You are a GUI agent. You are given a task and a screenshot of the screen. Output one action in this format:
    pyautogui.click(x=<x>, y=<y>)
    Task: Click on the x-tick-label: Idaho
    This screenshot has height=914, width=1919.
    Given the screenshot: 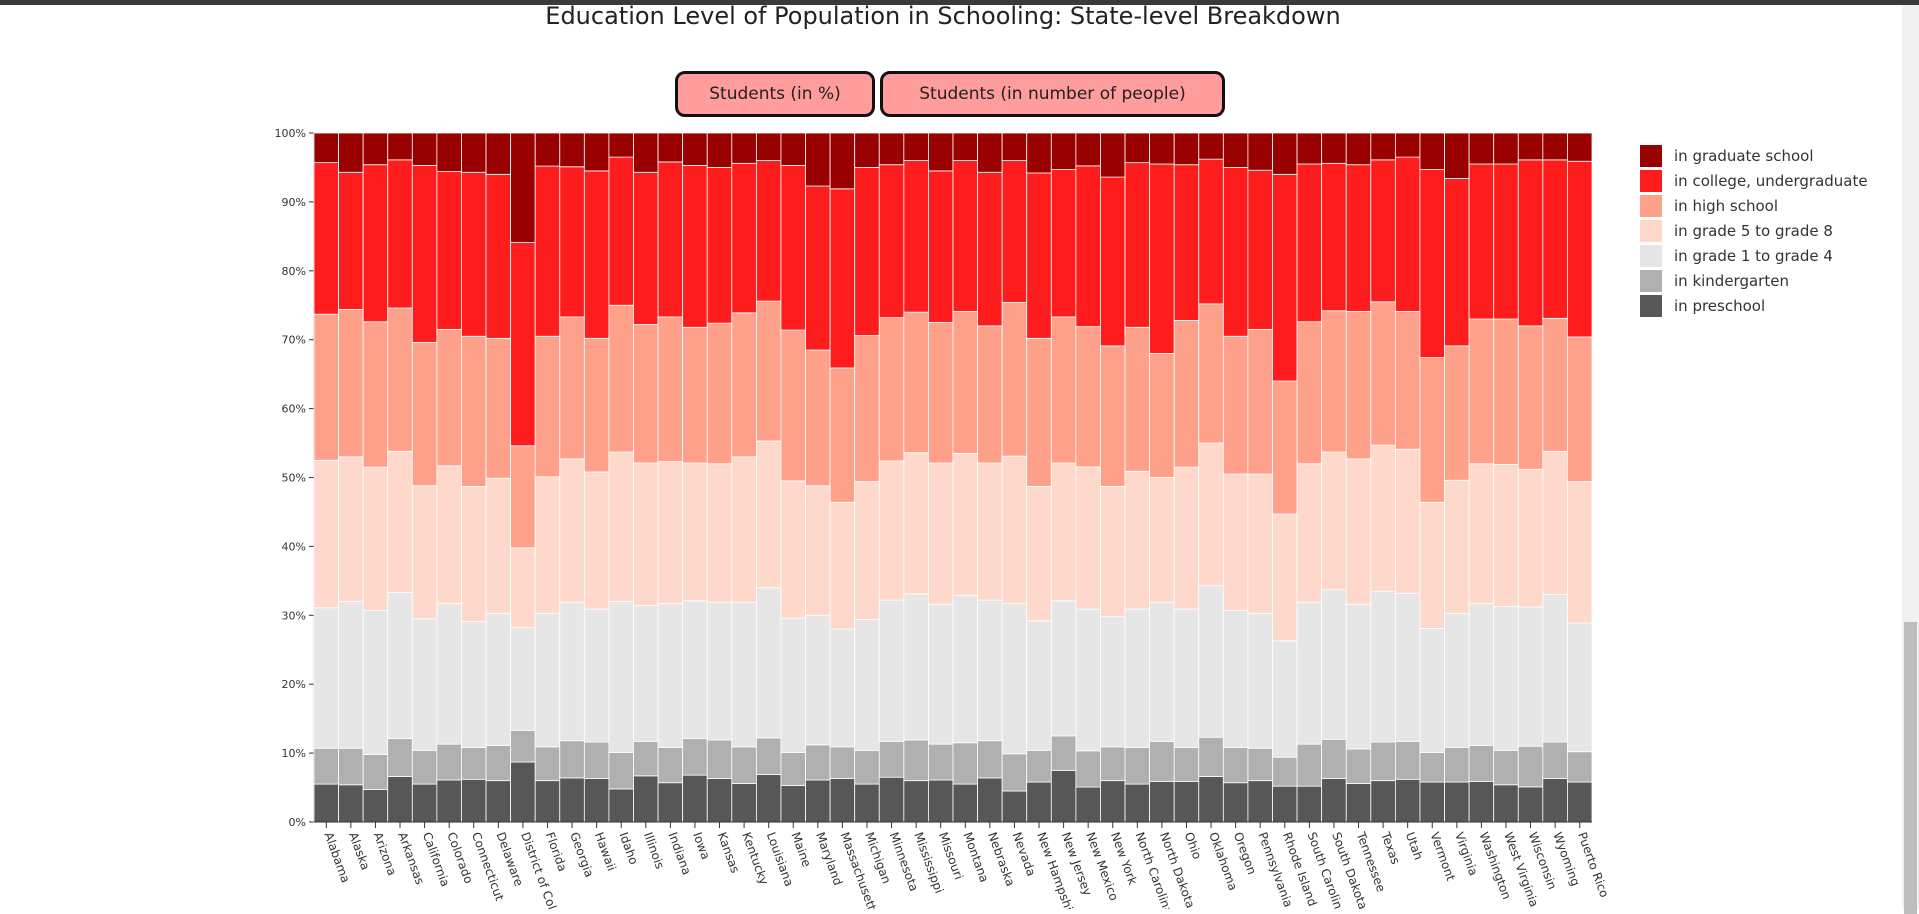 What is the action you would take?
    pyautogui.click(x=628, y=848)
    